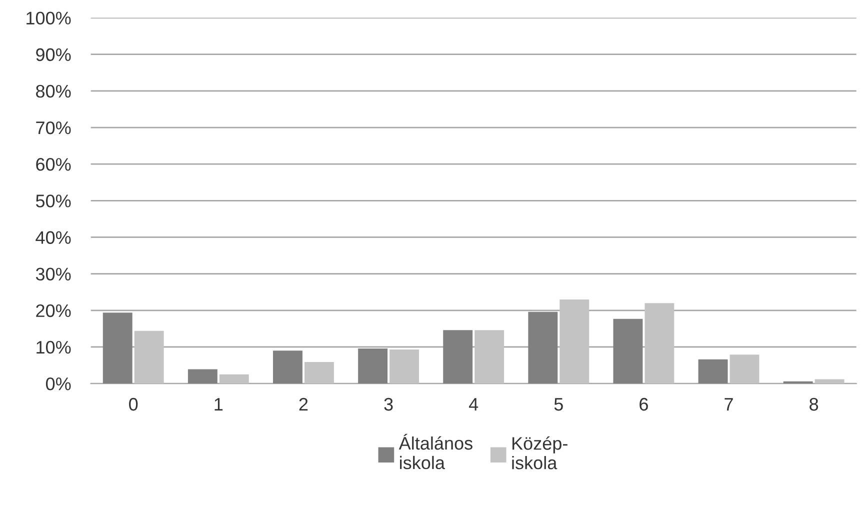  I want to click on x-tick-label: 2, so click(303, 404).